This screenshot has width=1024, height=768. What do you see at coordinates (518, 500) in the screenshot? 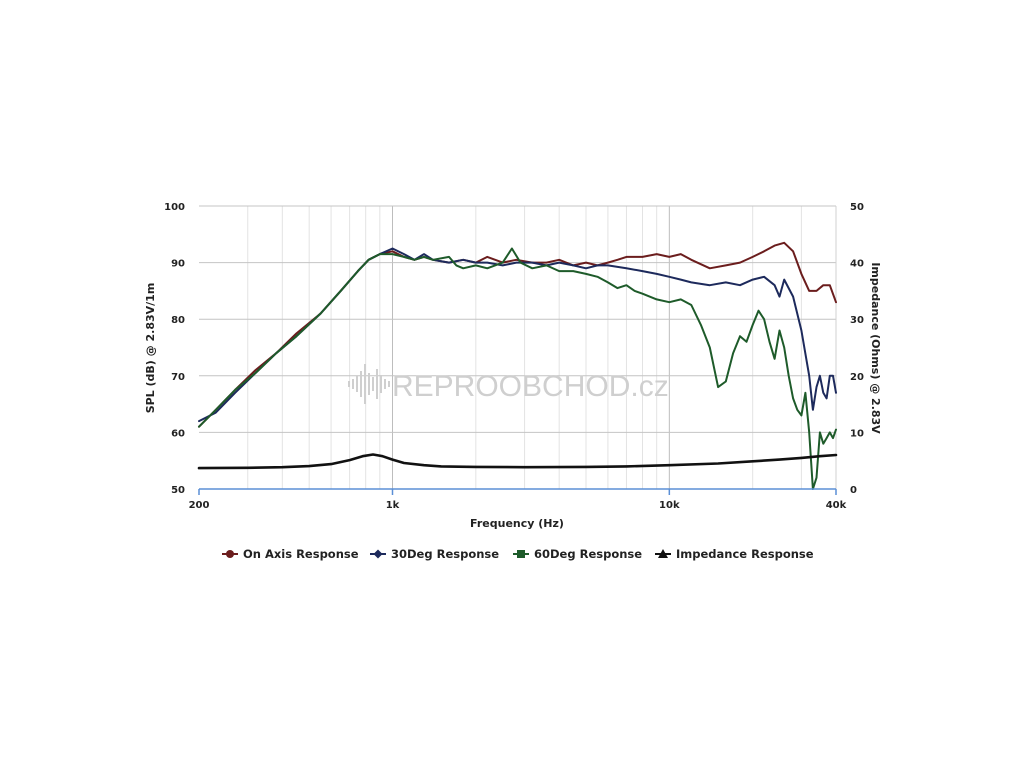
I see `x-axis-ticks: 200 1k 10k 40k` at bounding box center [518, 500].